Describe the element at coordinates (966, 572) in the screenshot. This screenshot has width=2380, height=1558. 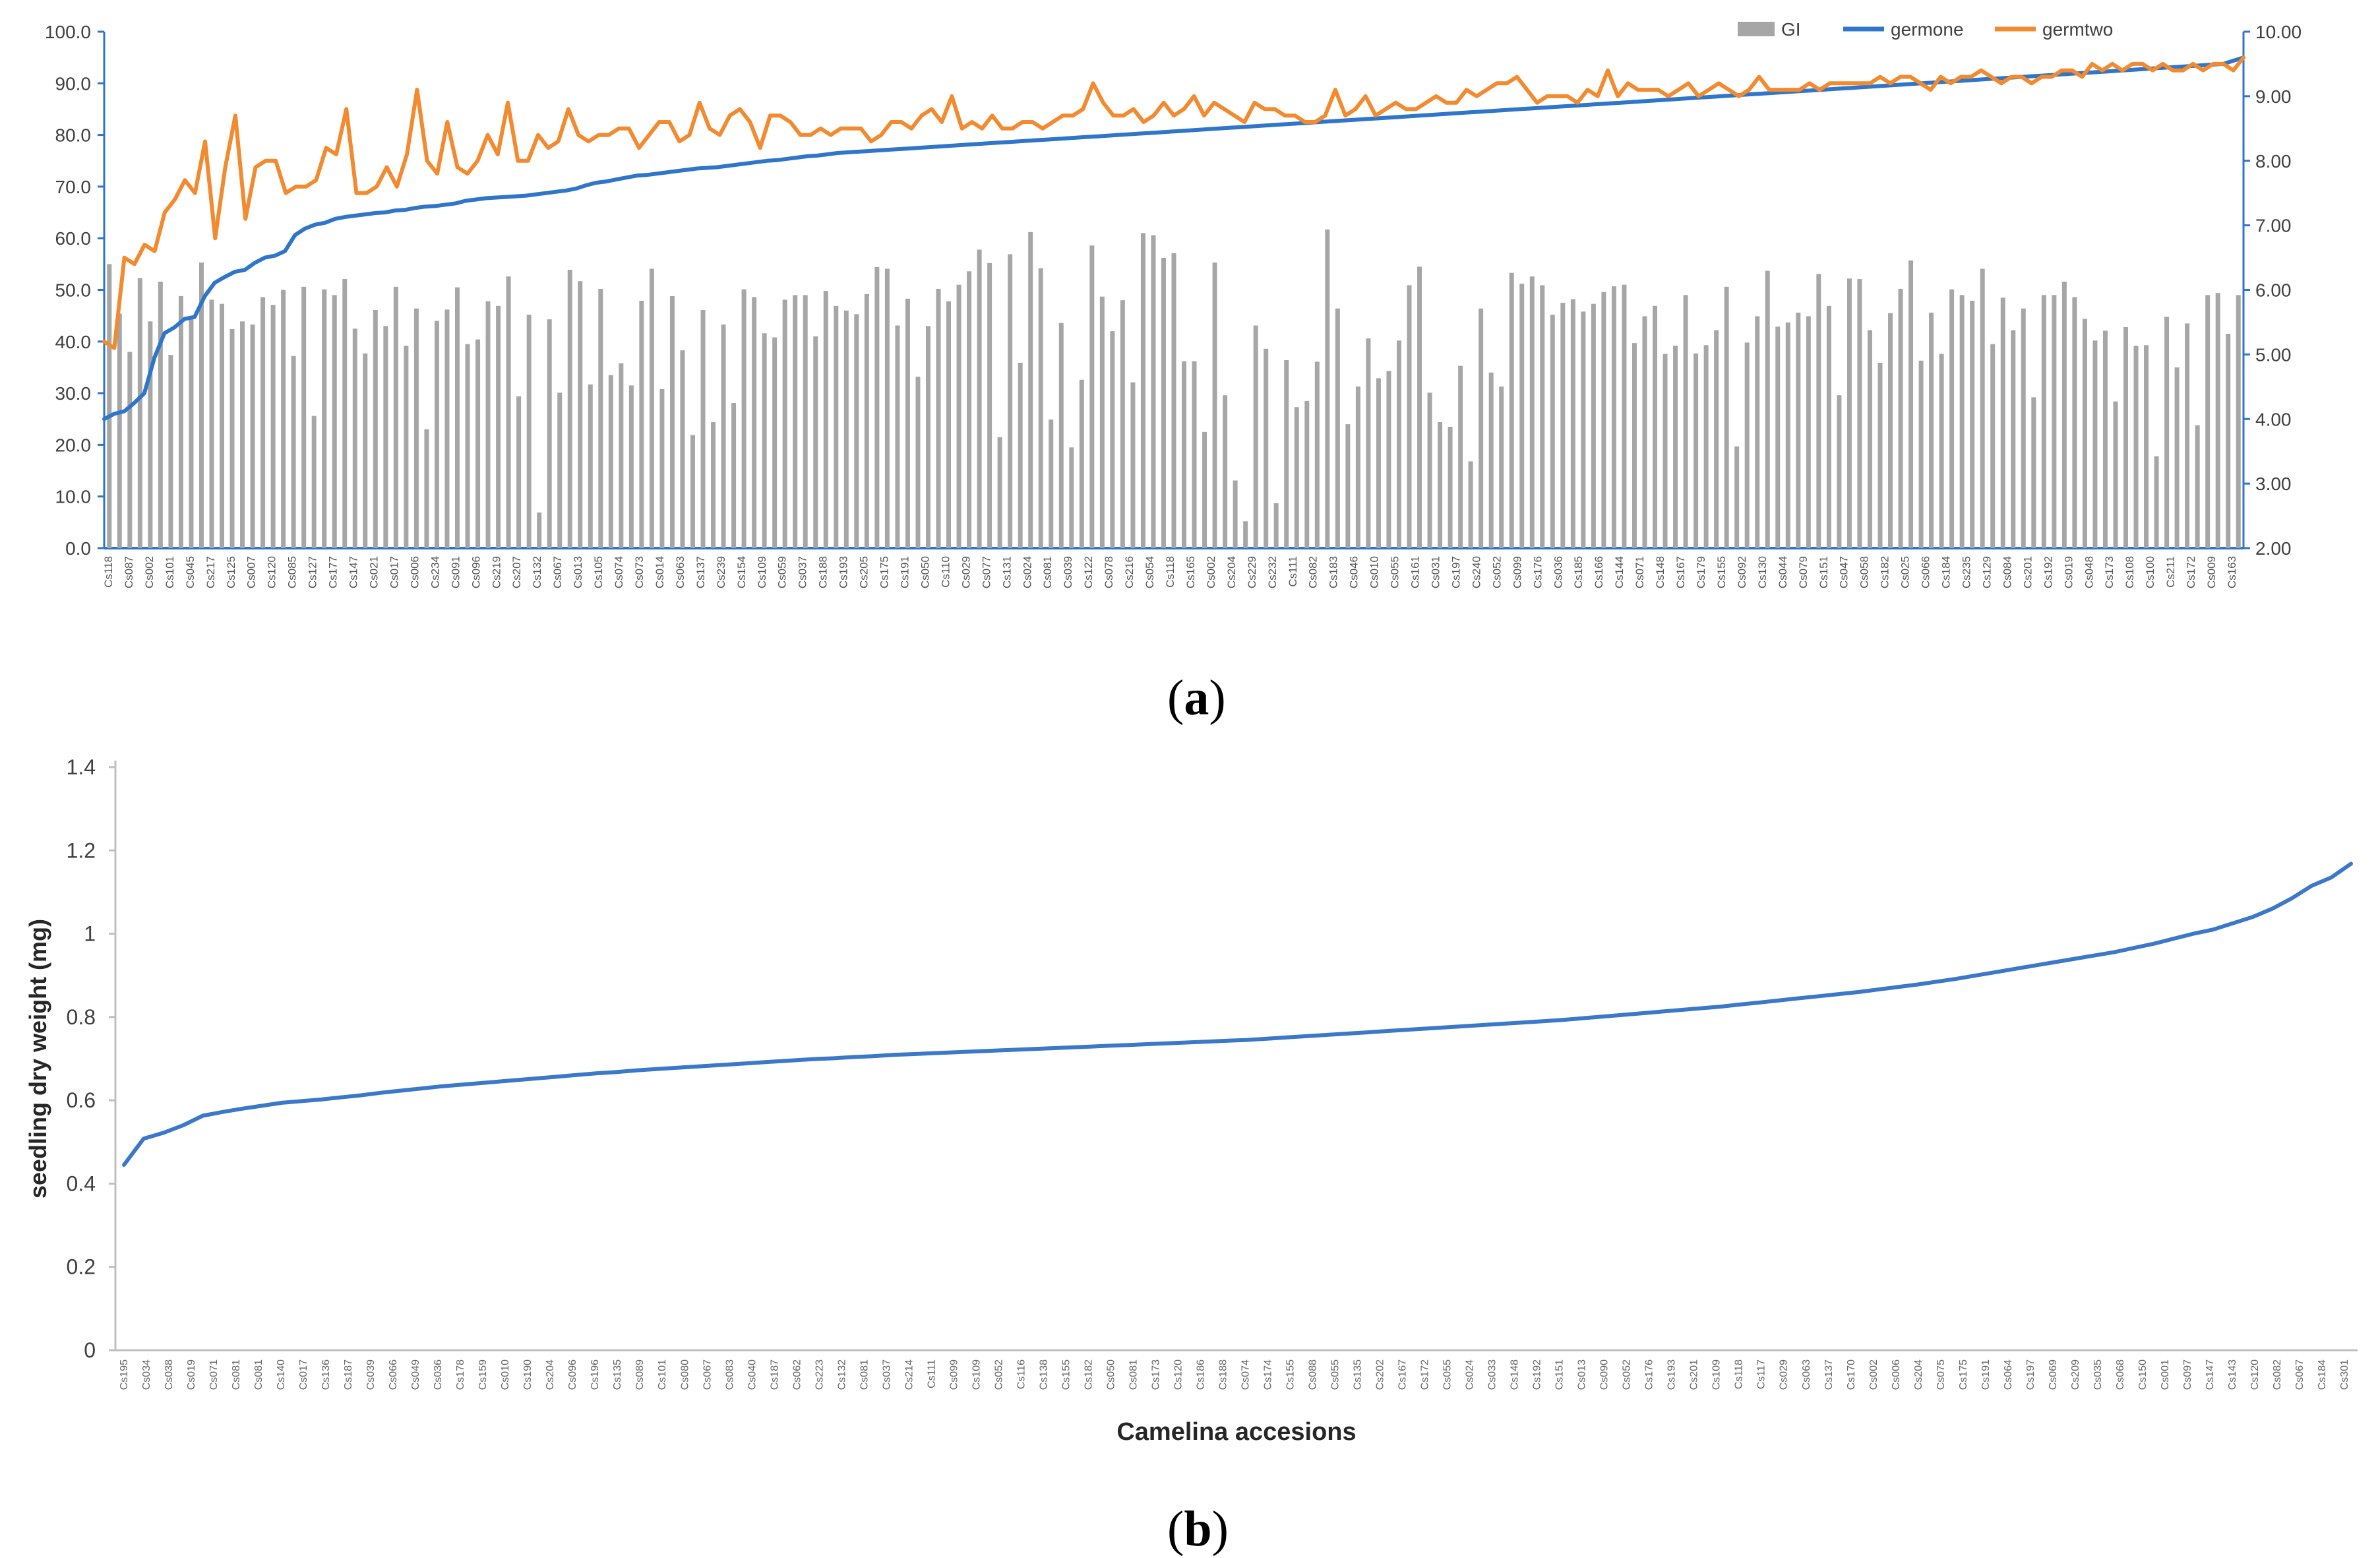
I see `x-tick-label: Cs029` at that location.